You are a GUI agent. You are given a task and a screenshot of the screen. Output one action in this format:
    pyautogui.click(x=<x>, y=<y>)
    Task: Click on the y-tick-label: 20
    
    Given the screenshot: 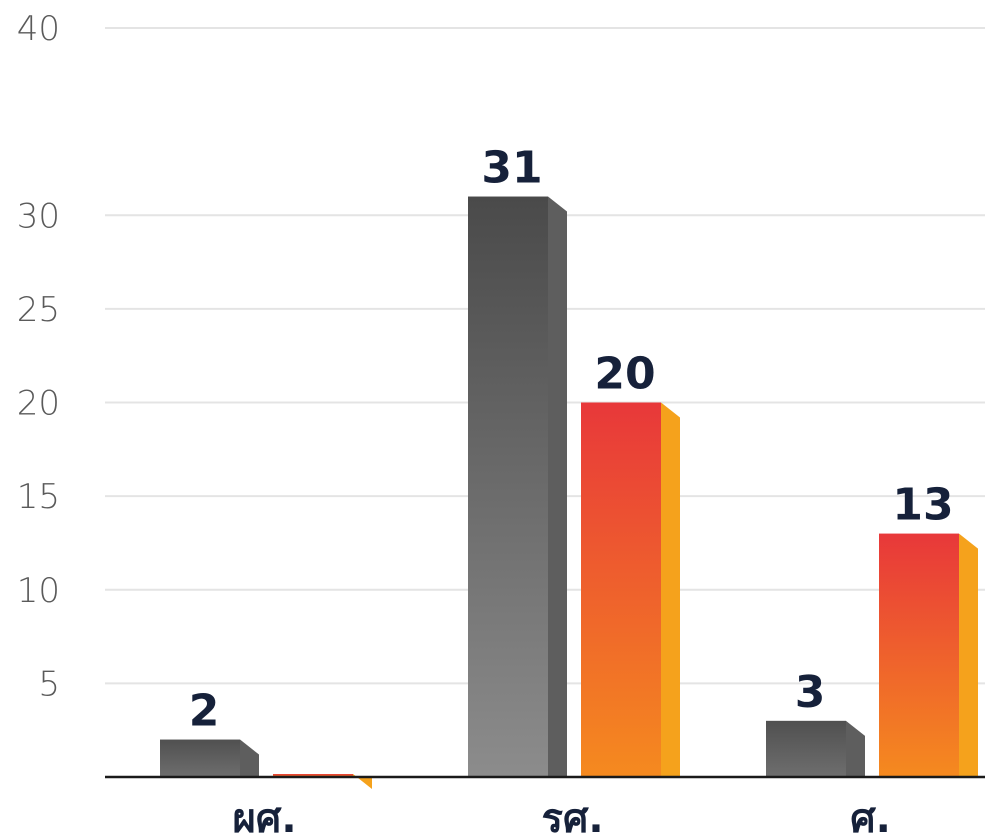 What is the action you would take?
    pyautogui.click(x=38, y=404)
    